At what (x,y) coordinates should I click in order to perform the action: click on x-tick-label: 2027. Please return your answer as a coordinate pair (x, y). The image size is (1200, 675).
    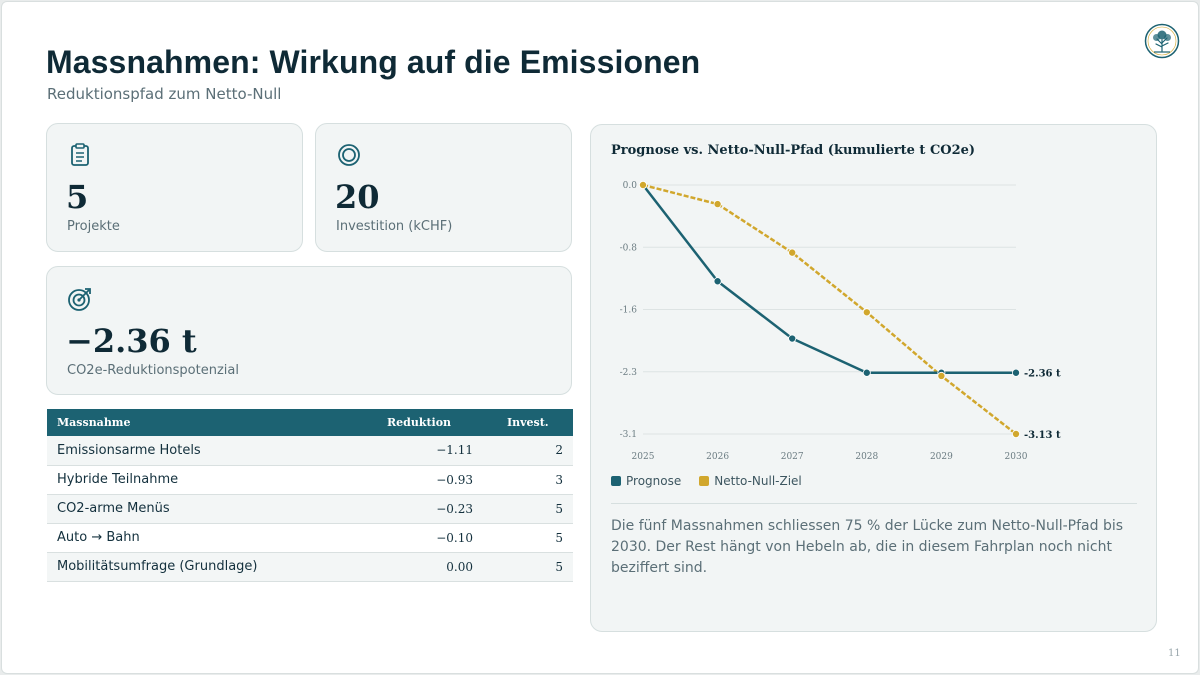
    Looking at the image, I should click on (792, 457).